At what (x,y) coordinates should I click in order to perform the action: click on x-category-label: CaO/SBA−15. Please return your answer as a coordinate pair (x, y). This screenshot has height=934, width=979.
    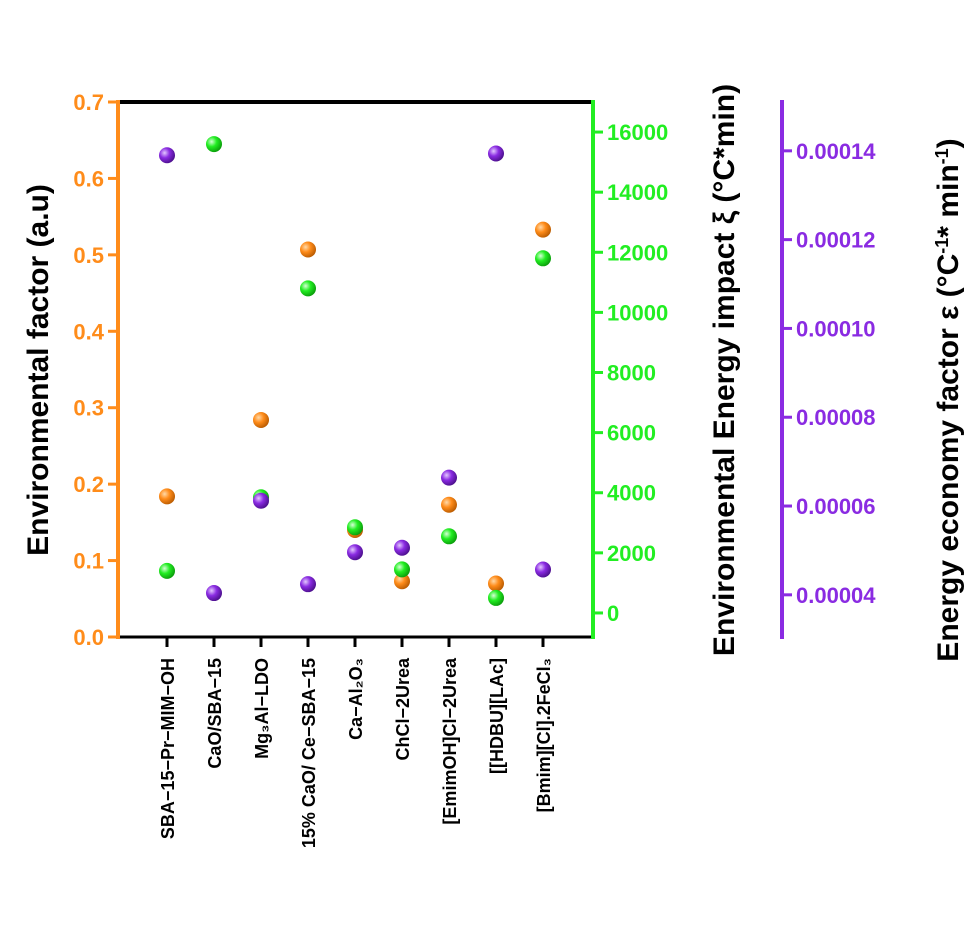
    Looking at the image, I should click on (215, 713).